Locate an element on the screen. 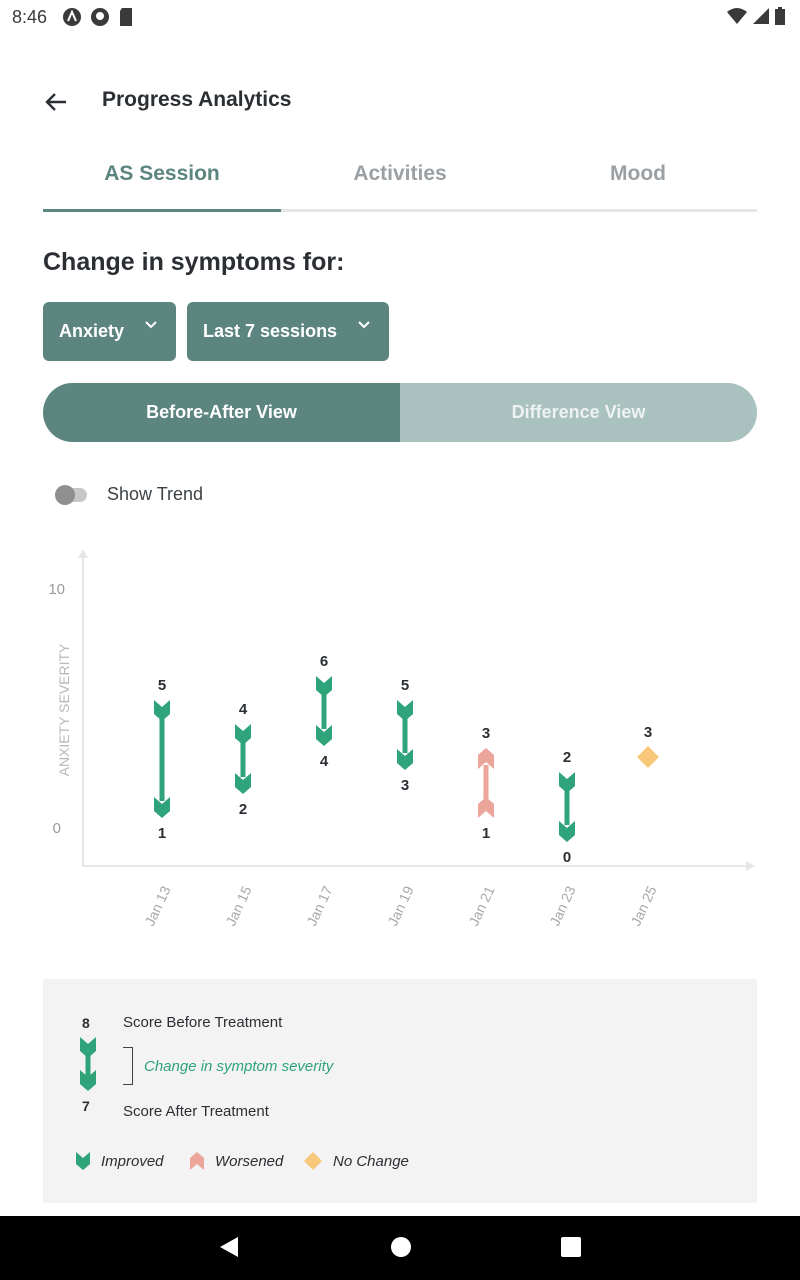 The width and height of the screenshot is (800, 1280). x-tick-label: Jan 25 is located at coordinates (643, 905).